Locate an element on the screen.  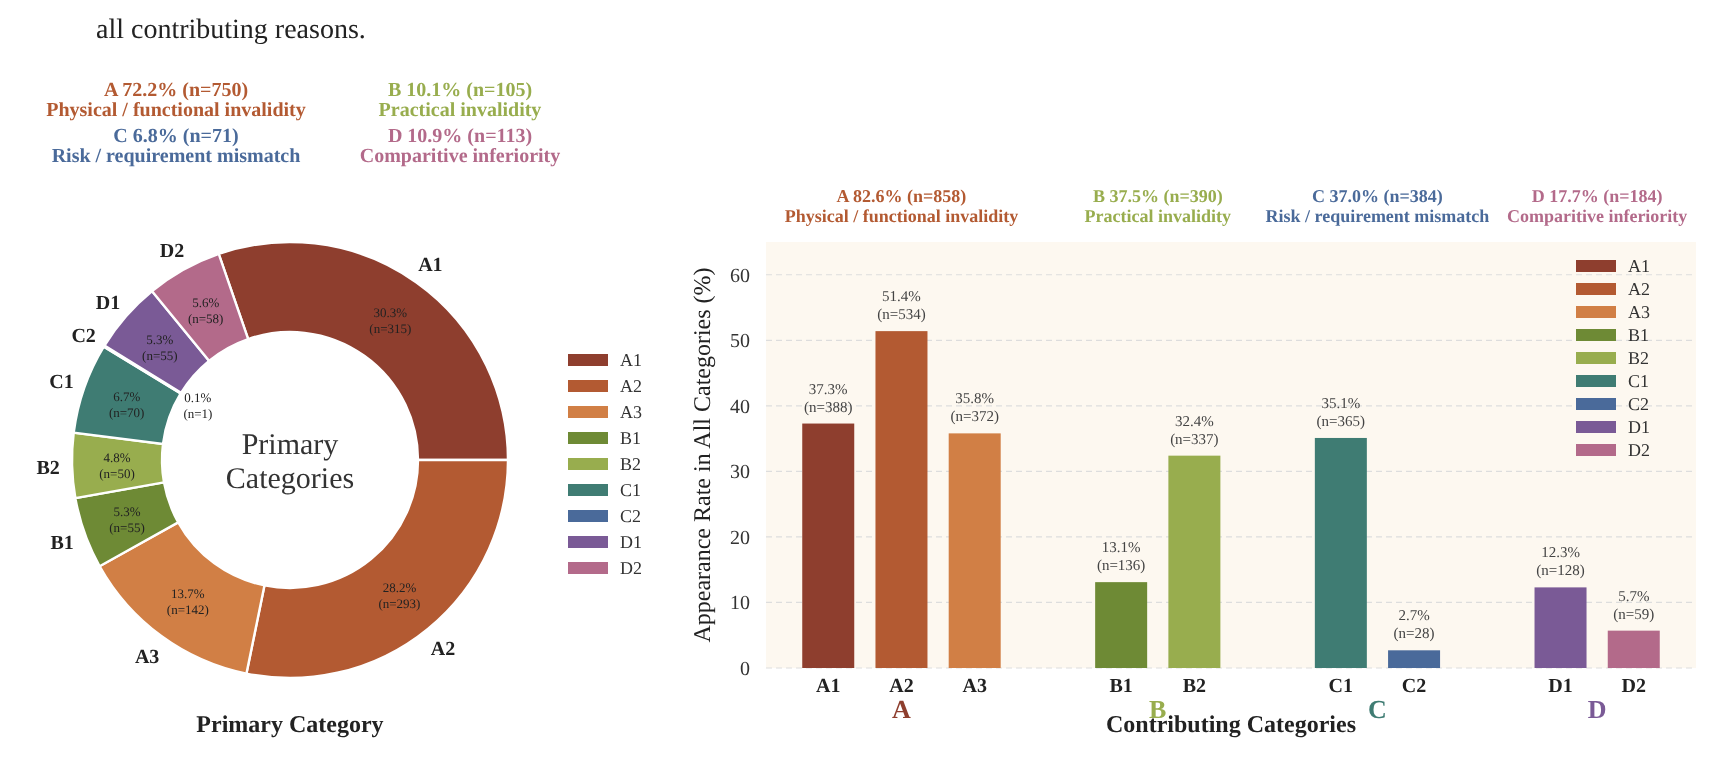
x-tick-label: A3 is located at coordinates (974, 687).